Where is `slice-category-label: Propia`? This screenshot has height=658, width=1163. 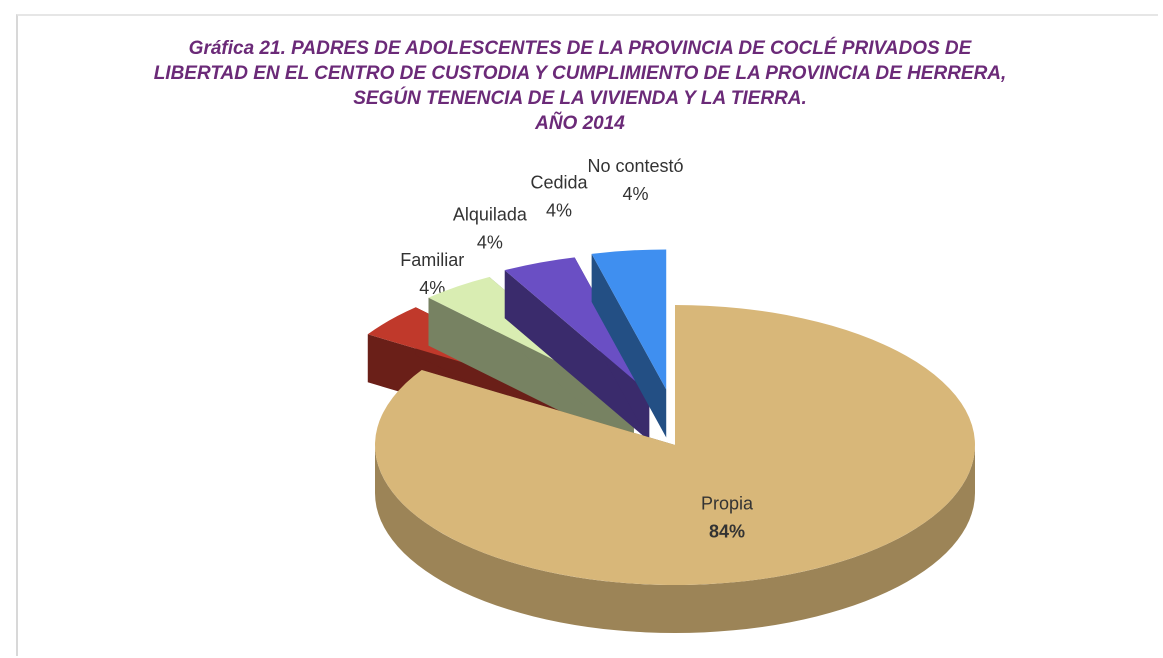
slice-category-label: Propia is located at coordinates (727, 503).